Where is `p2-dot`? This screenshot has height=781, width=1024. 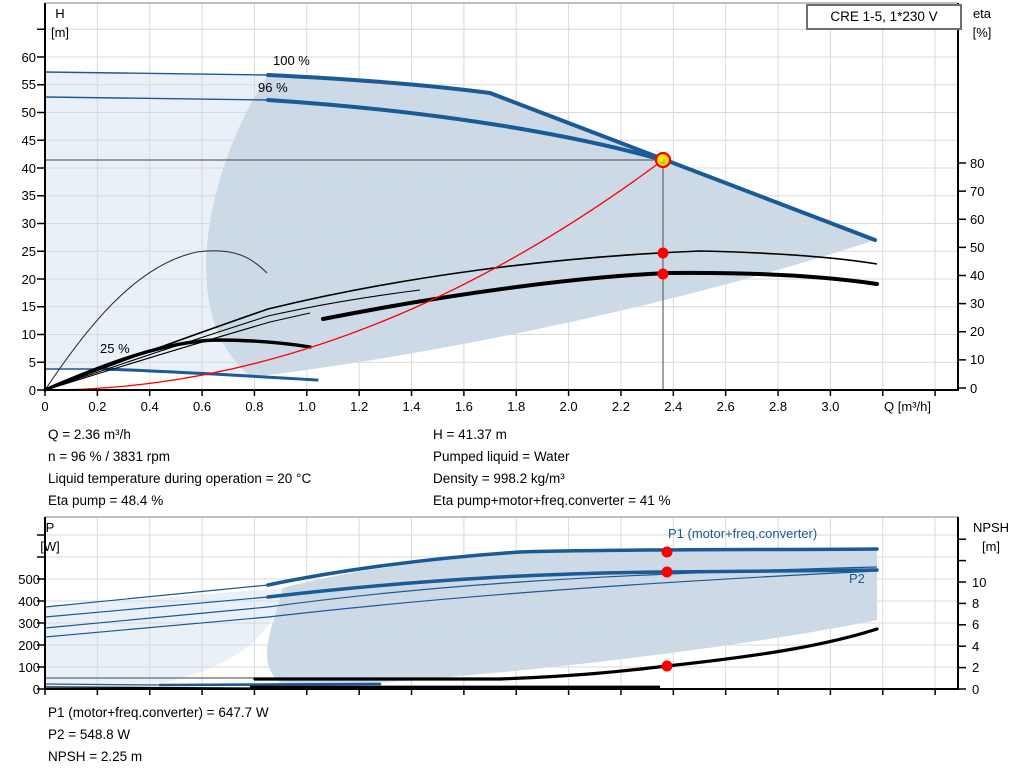
p2-dot is located at coordinates (667, 572).